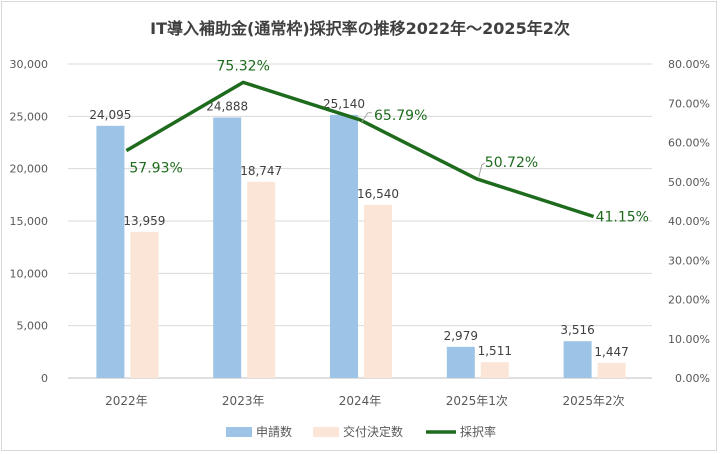 The height and width of the screenshot is (454, 720). I want to click on grant-value-label: 13,959, so click(144, 221).